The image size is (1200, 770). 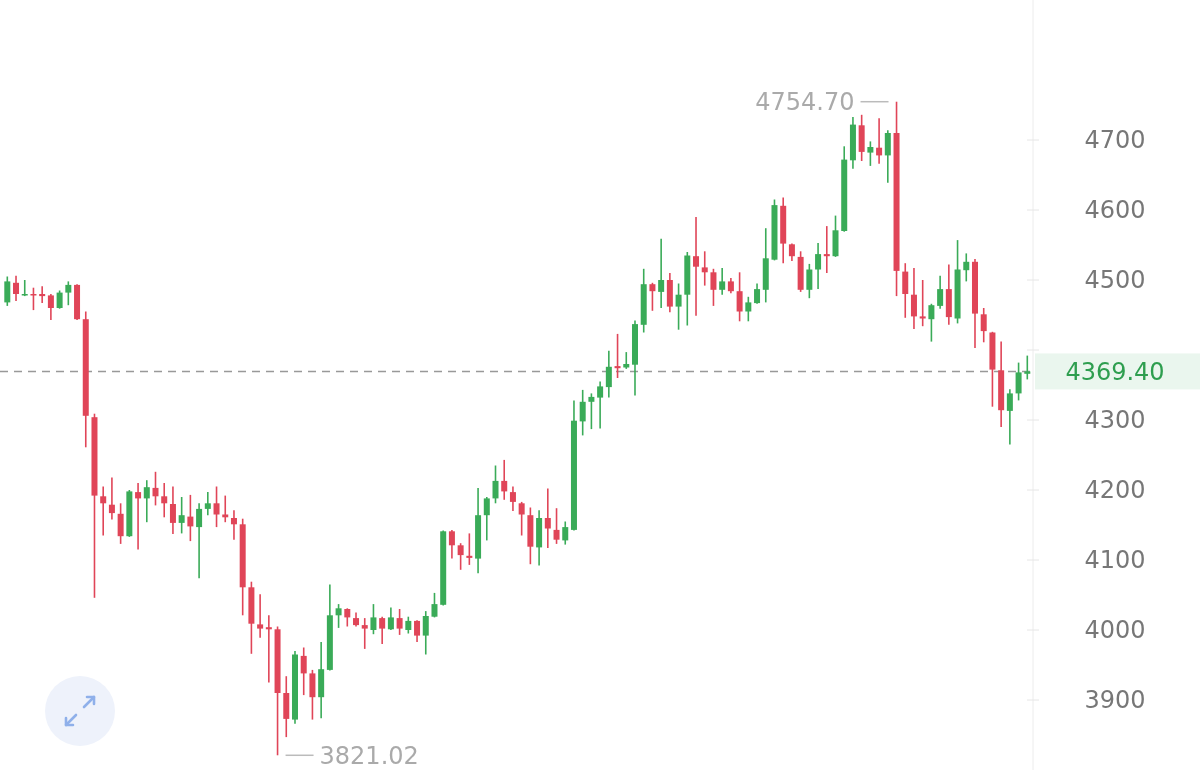 I want to click on y-tick-label: 4200, so click(x=1115, y=490).